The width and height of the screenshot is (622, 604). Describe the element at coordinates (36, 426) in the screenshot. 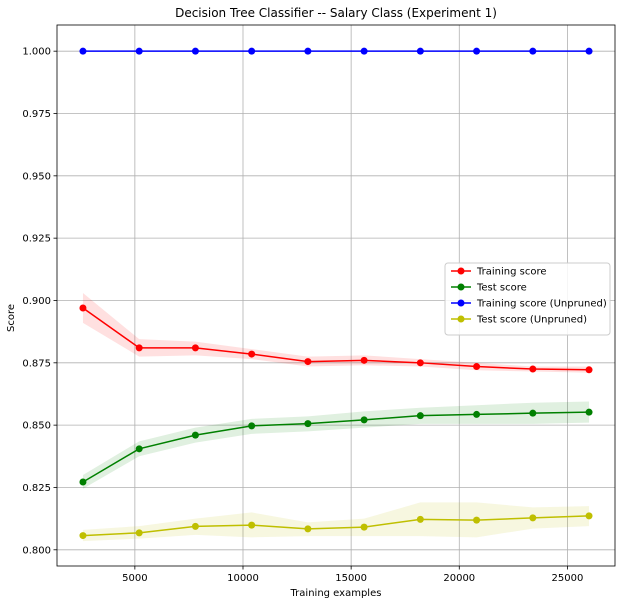

I see `y-tick-label: 0.850` at that location.